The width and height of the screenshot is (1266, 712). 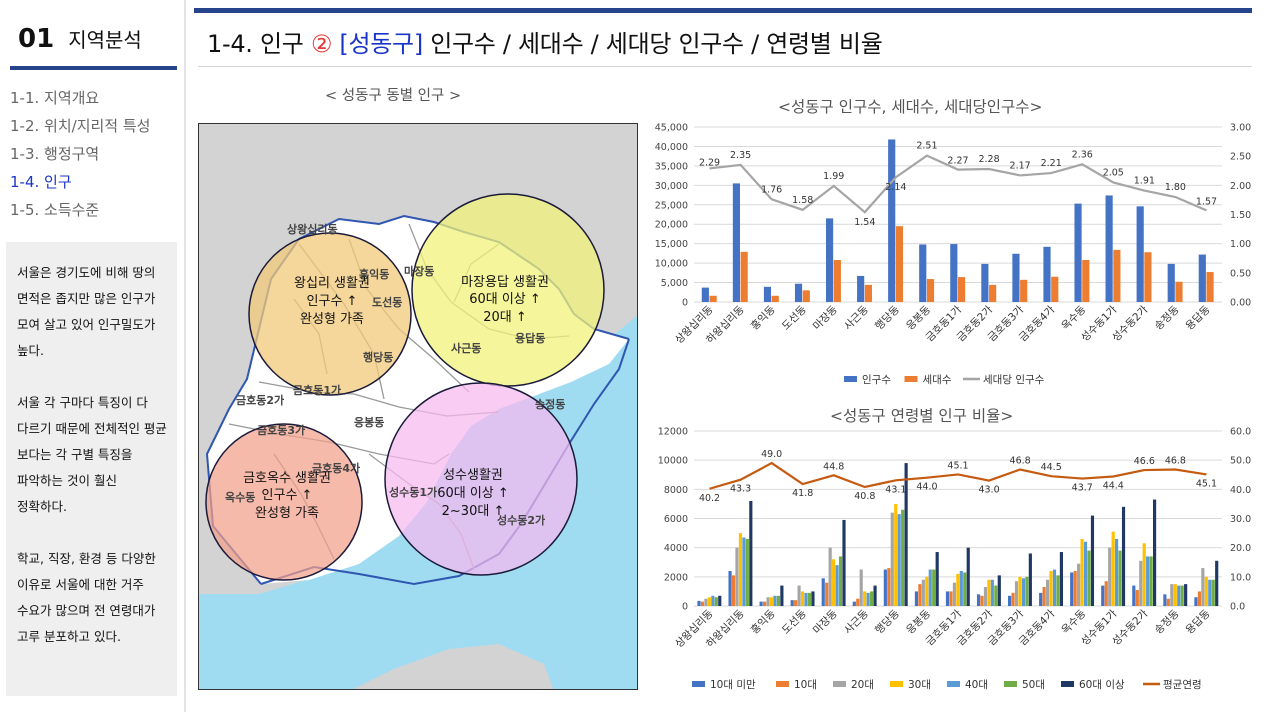 What do you see at coordinates (1240, 244) in the screenshot?
I see `right-axis-tick-label: 1.00` at bounding box center [1240, 244].